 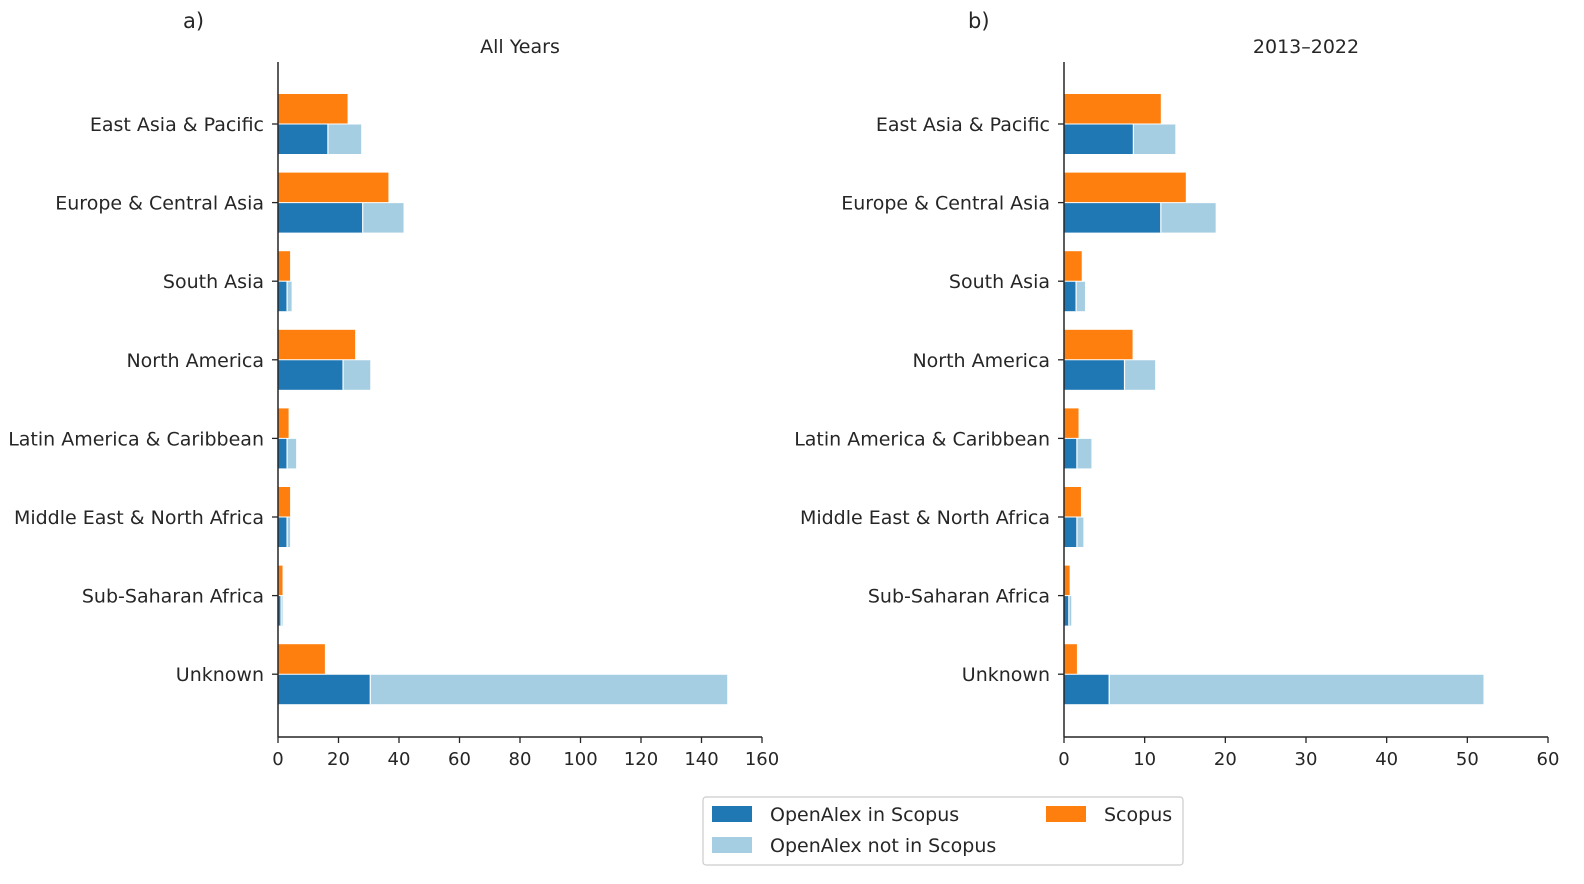 I want to click on x-tick-label: 100, so click(x=580, y=759).